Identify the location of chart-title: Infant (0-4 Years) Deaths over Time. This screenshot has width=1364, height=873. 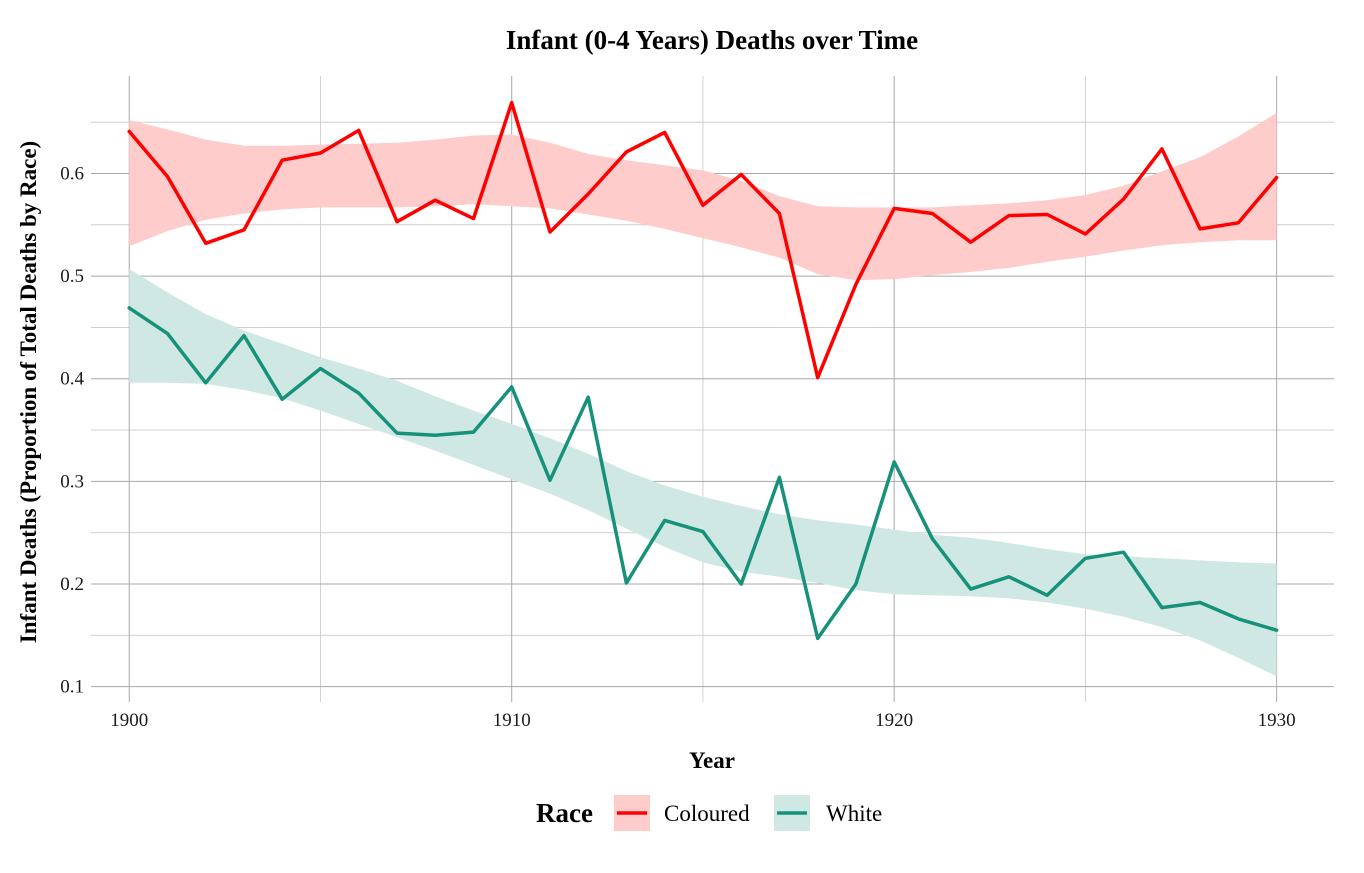
(712, 40).